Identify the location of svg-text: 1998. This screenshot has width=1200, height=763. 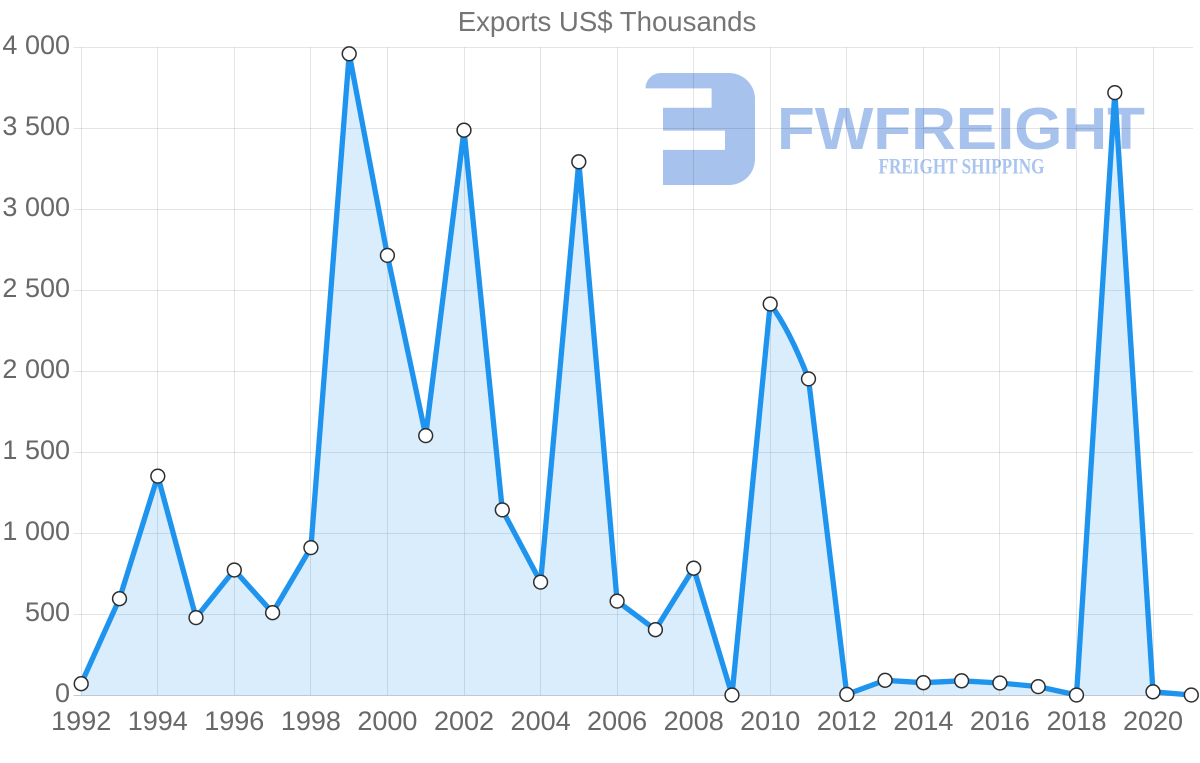
(311, 721).